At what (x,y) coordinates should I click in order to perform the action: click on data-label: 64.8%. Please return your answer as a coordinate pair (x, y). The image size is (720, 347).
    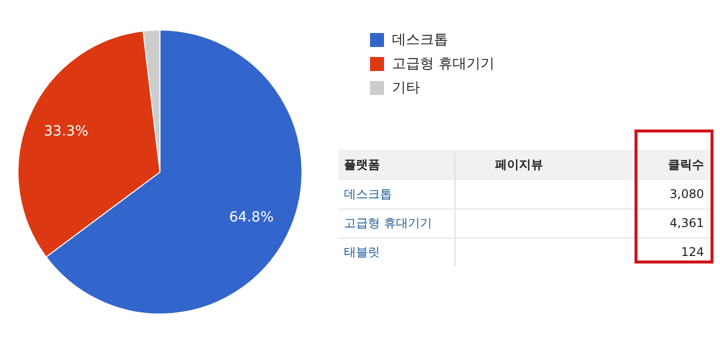
    Looking at the image, I should click on (251, 218).